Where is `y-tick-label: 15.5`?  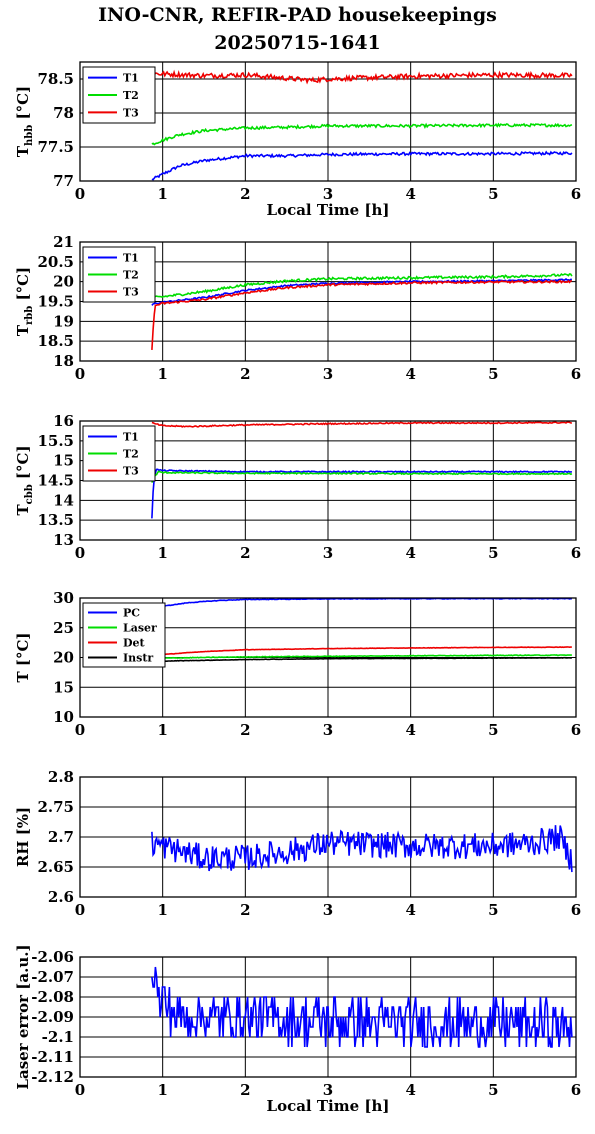 y-tick-label: 15.5 is located at coordinates (55, 441).